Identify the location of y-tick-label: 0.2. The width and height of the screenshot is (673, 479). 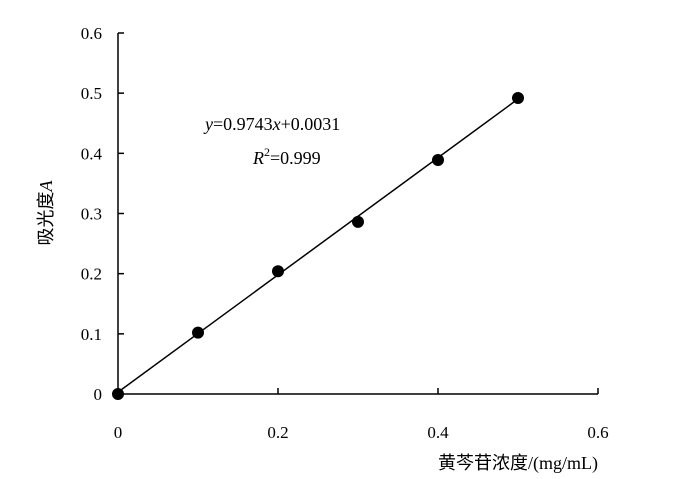
(91, 274).